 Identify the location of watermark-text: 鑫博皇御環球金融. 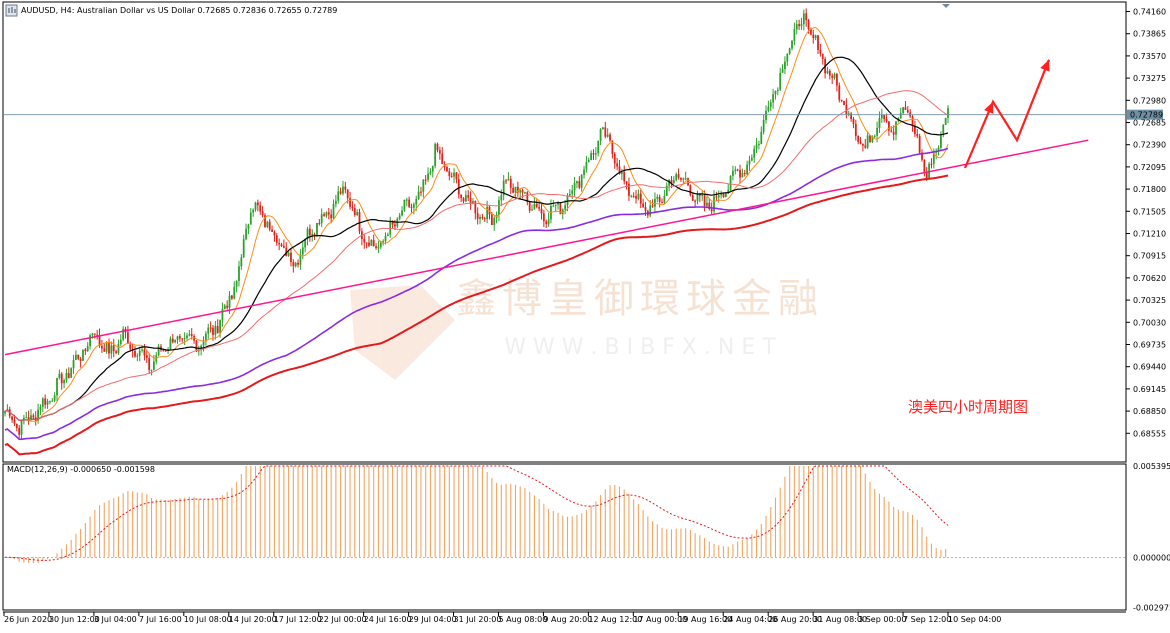
(640, 299).